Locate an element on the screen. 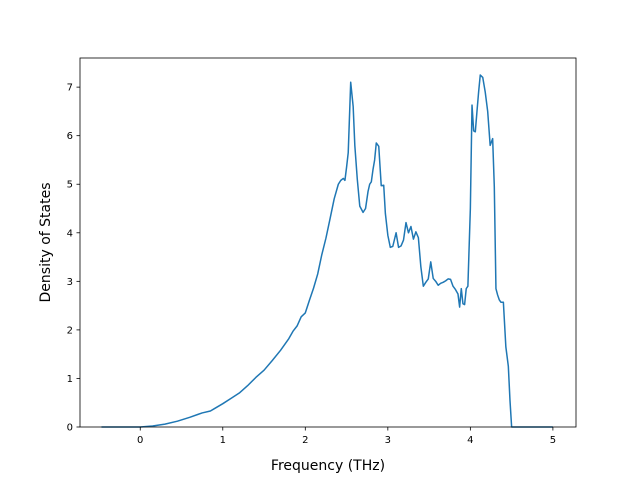  x-tick-label: 3 is located at coordinates (388, 440).